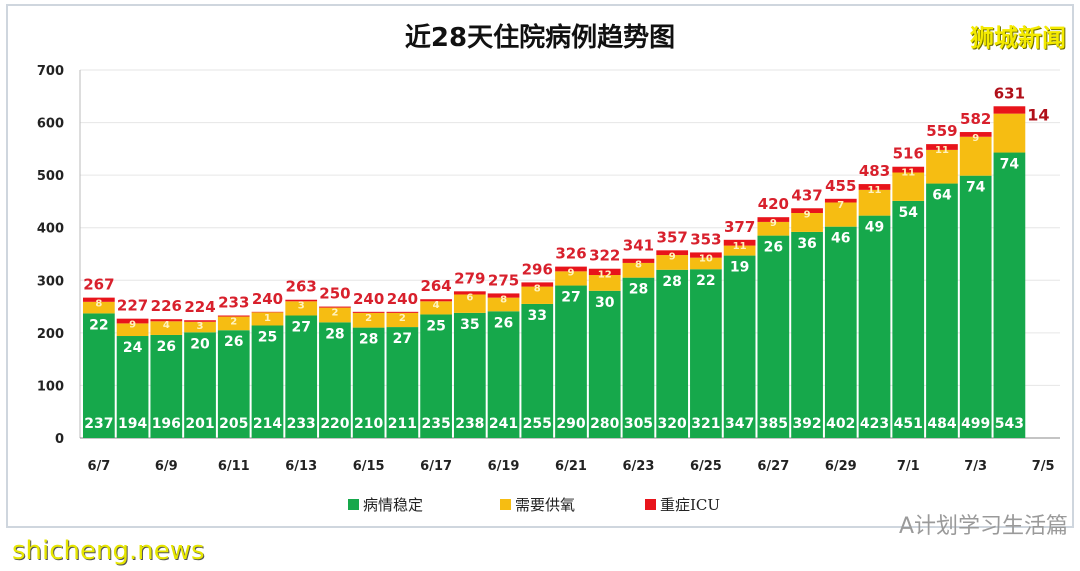 This screenshot has height=571, width=1080. Describe the element at coordinates (875, 190) in the screenshot. I see `data-label-icu: 11` at that location.